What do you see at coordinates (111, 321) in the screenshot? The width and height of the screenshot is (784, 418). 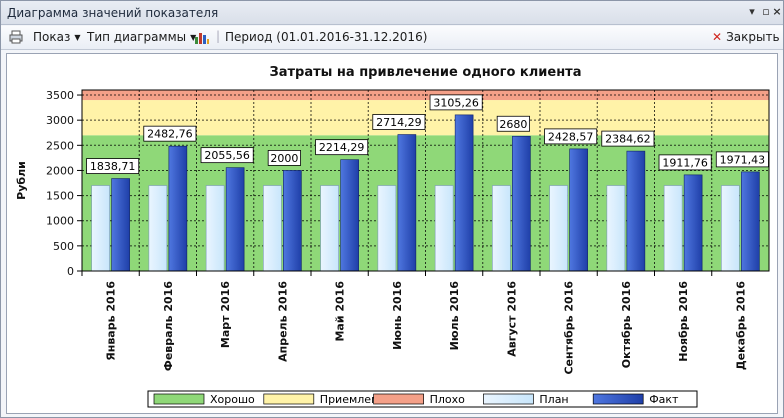 I see `x-tick-label: Январь 2016` at bounding box center [111, 321].